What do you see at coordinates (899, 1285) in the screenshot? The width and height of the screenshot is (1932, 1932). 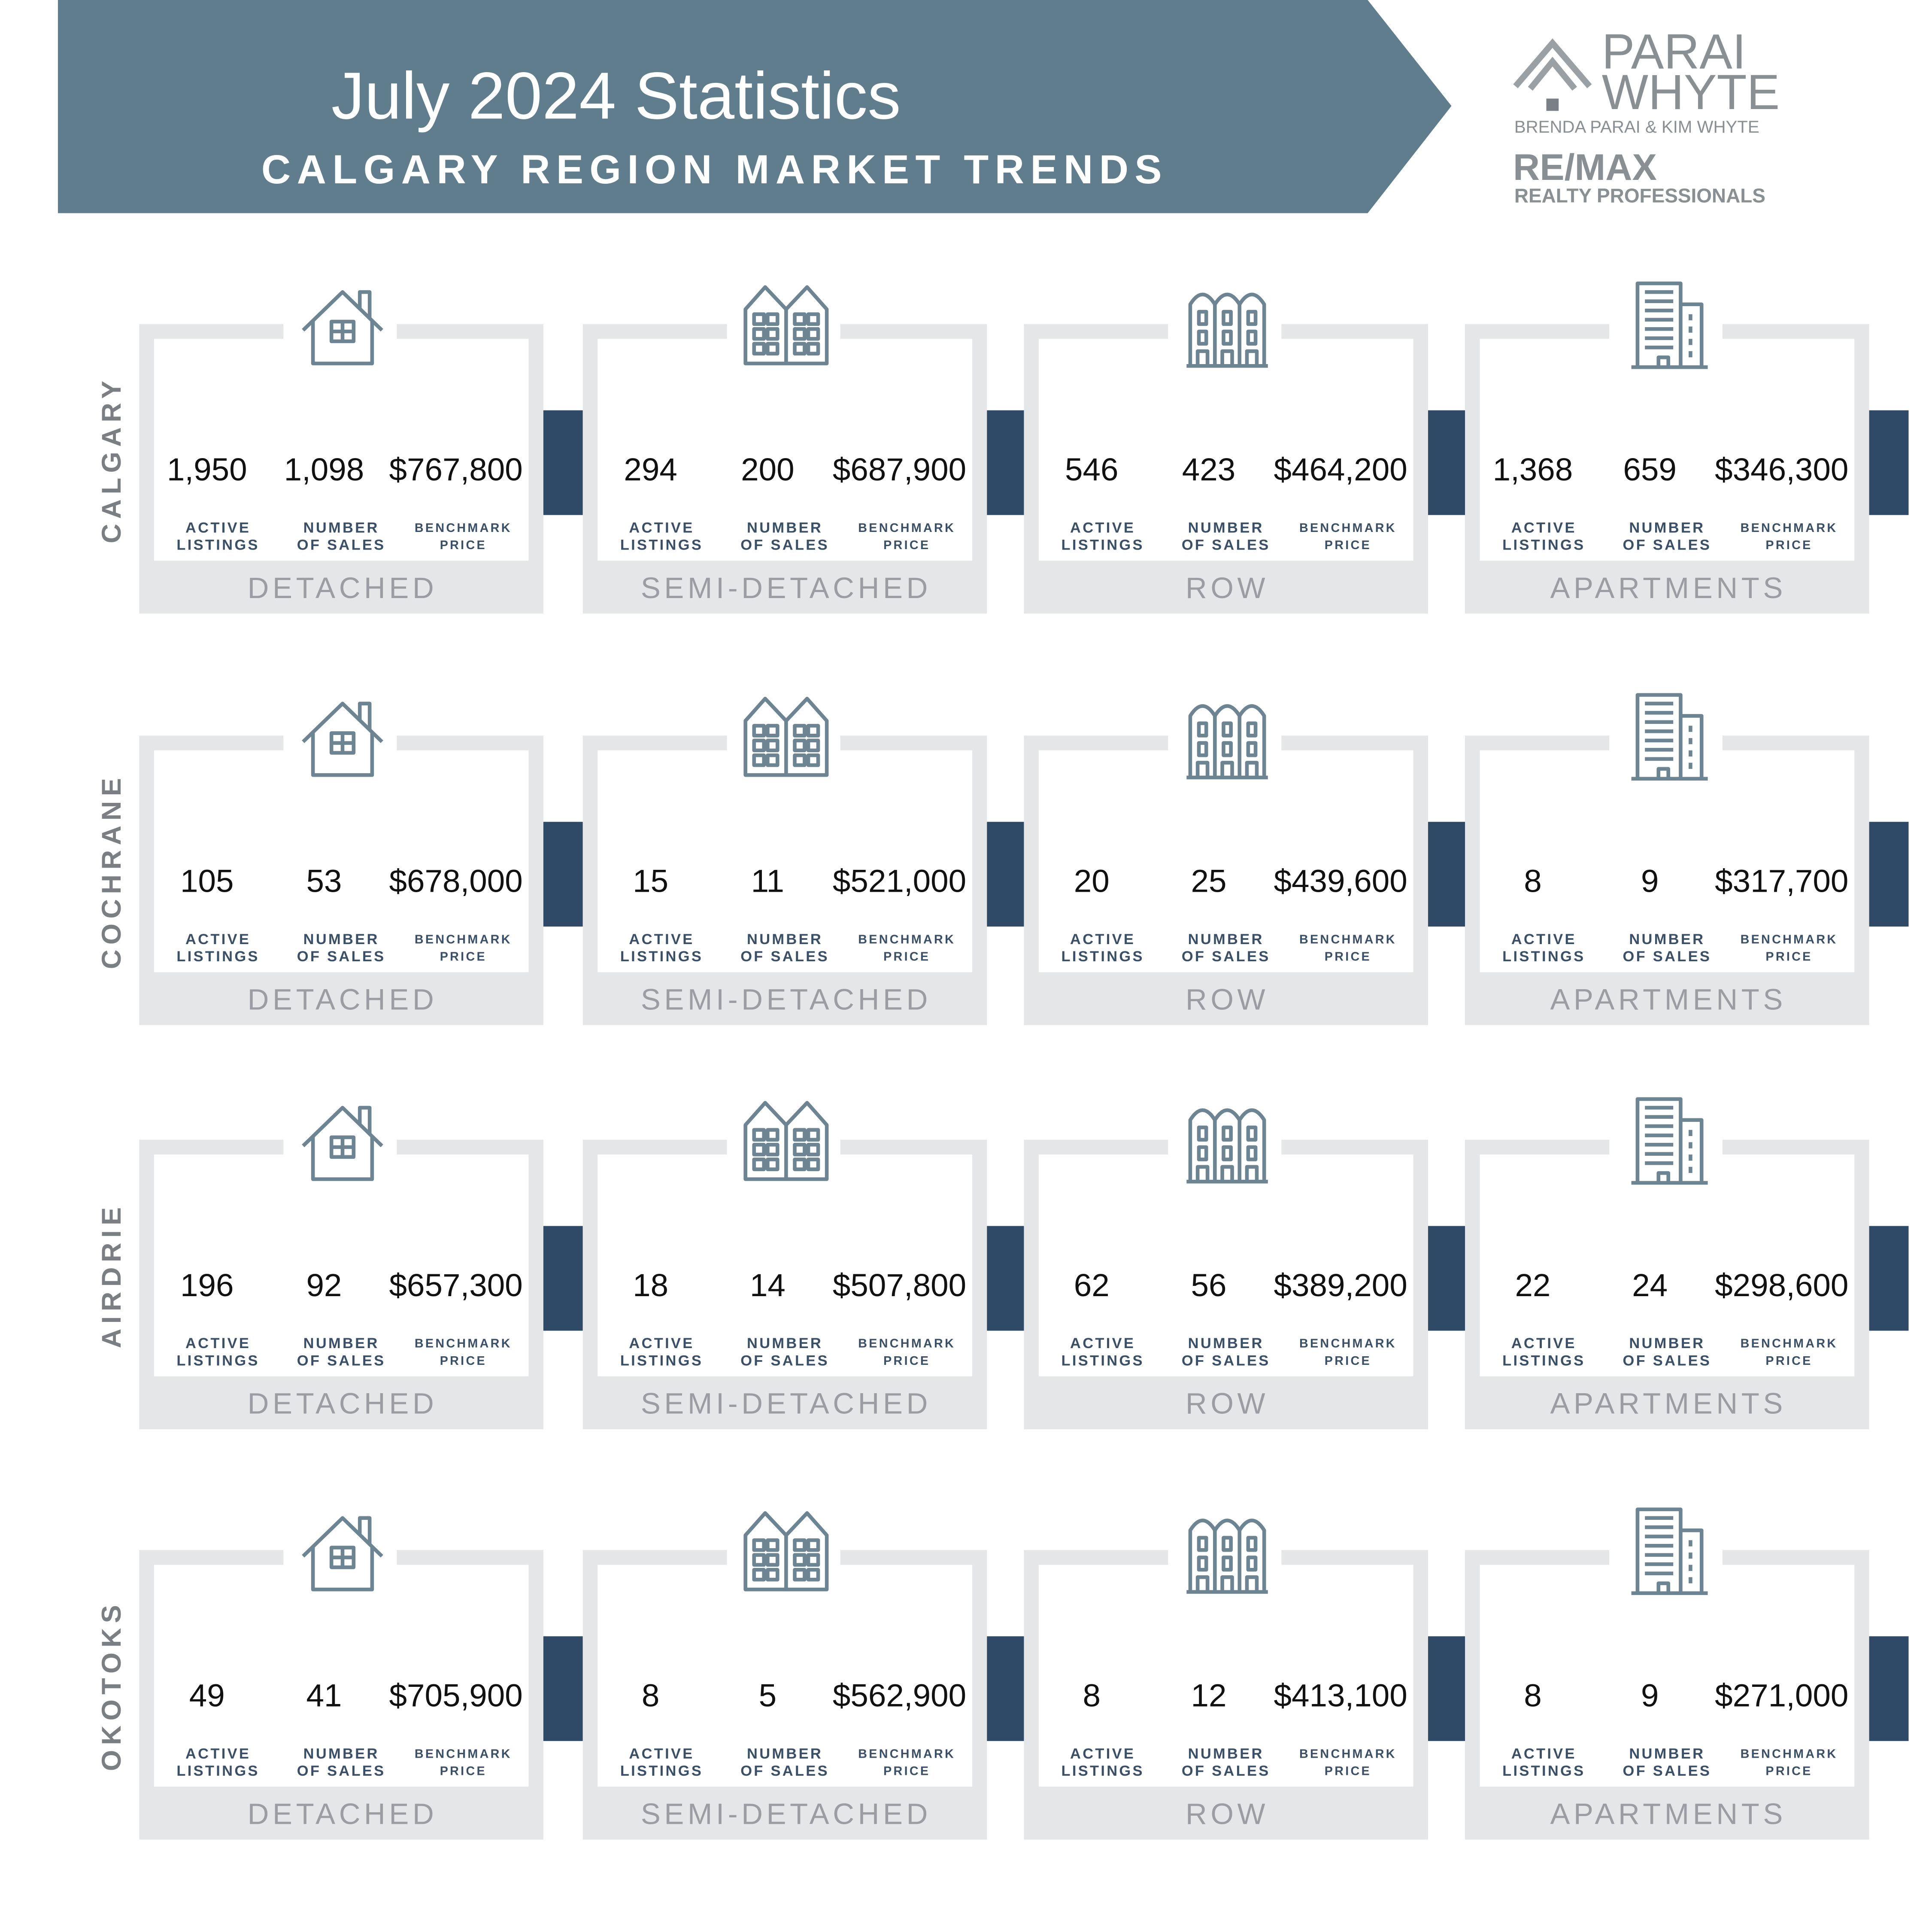 I see `stat-value: $507,800` at bounding box center [899, 1285].